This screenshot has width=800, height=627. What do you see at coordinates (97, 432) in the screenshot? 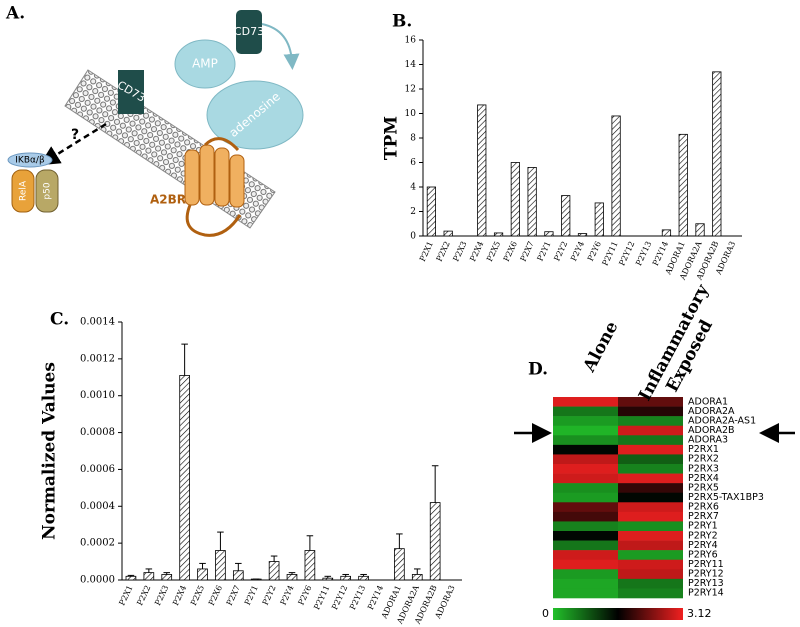
I see `y-tick-label: 0.0008` at bounding box center [97, 432].